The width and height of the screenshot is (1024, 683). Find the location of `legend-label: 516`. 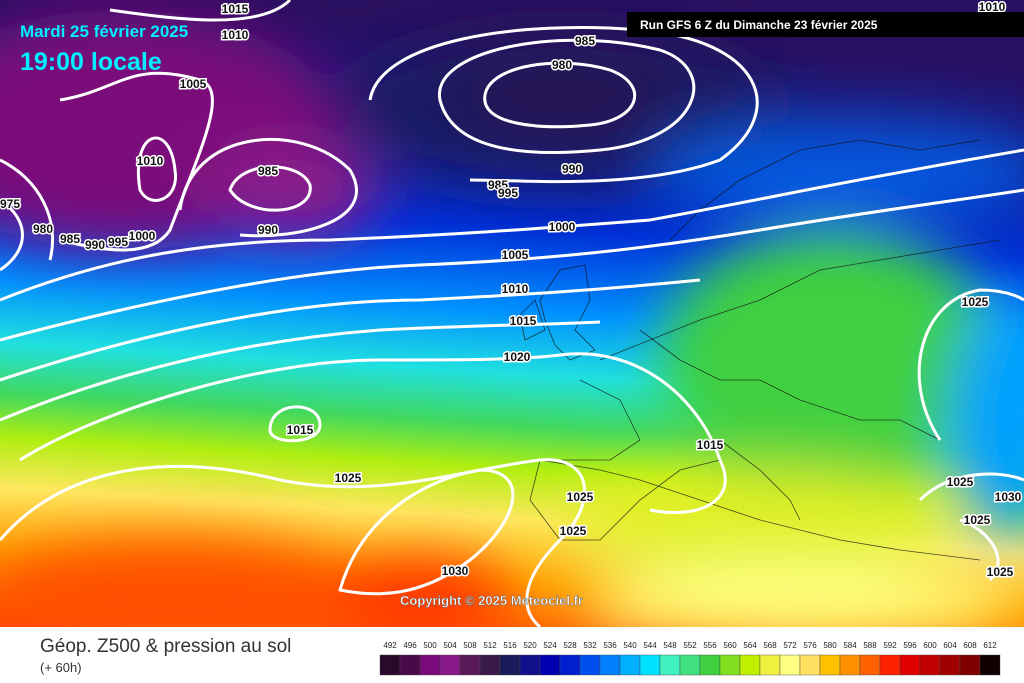

legend-label: 516 is located at coordinates (510, 645).